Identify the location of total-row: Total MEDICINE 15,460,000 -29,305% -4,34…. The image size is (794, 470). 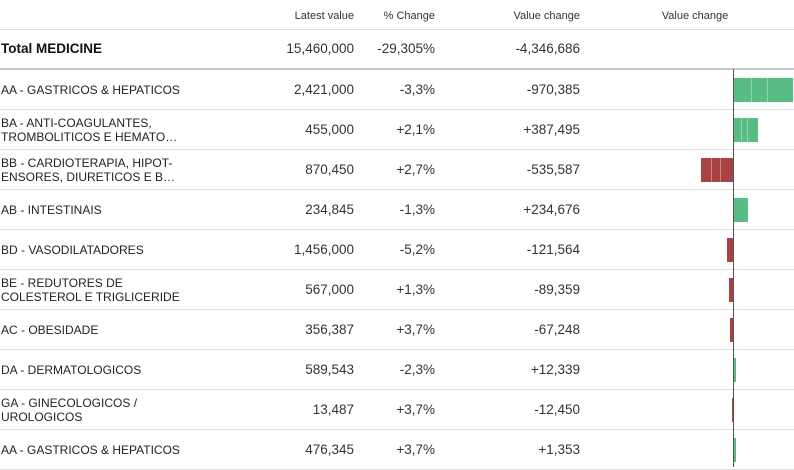
(397, 49).